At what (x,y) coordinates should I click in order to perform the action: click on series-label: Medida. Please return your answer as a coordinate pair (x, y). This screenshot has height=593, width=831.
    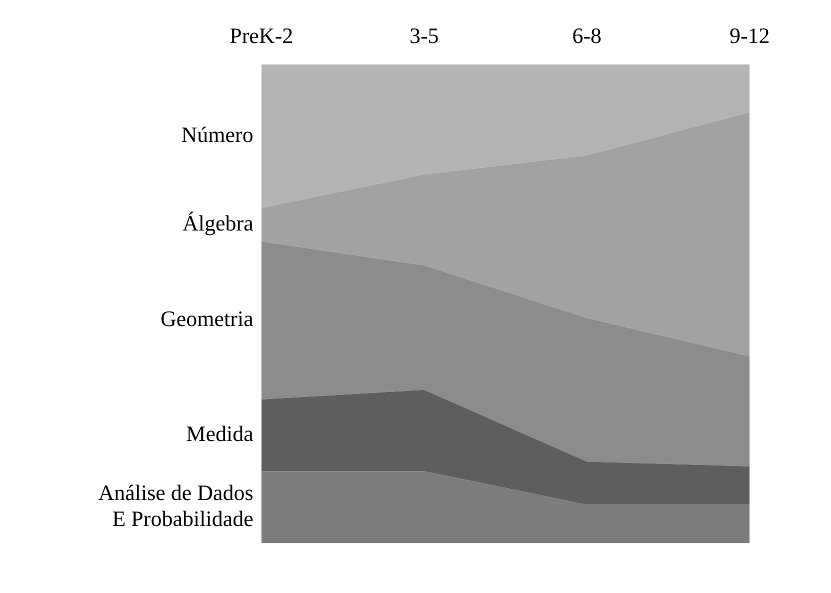
    Looking at the image, I should click on (220, 433).